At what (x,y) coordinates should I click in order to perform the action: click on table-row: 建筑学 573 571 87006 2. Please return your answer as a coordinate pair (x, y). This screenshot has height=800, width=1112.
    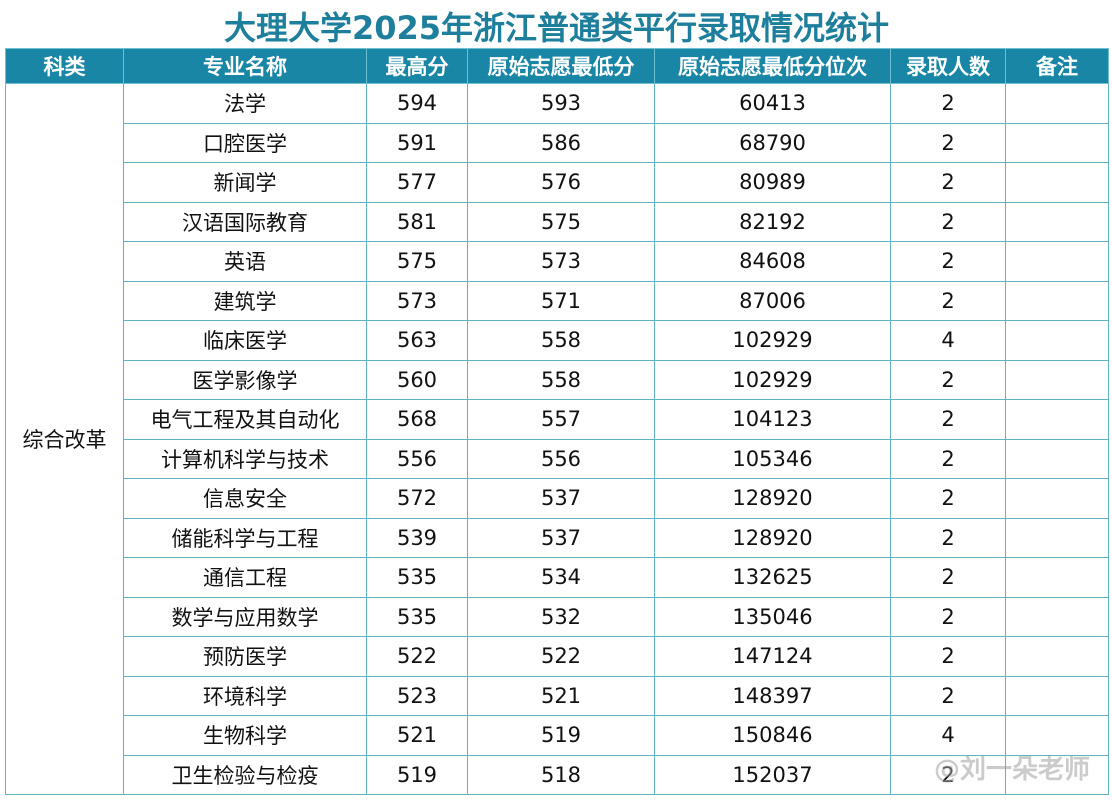
    Looking at the image, I should click on (557, 300).